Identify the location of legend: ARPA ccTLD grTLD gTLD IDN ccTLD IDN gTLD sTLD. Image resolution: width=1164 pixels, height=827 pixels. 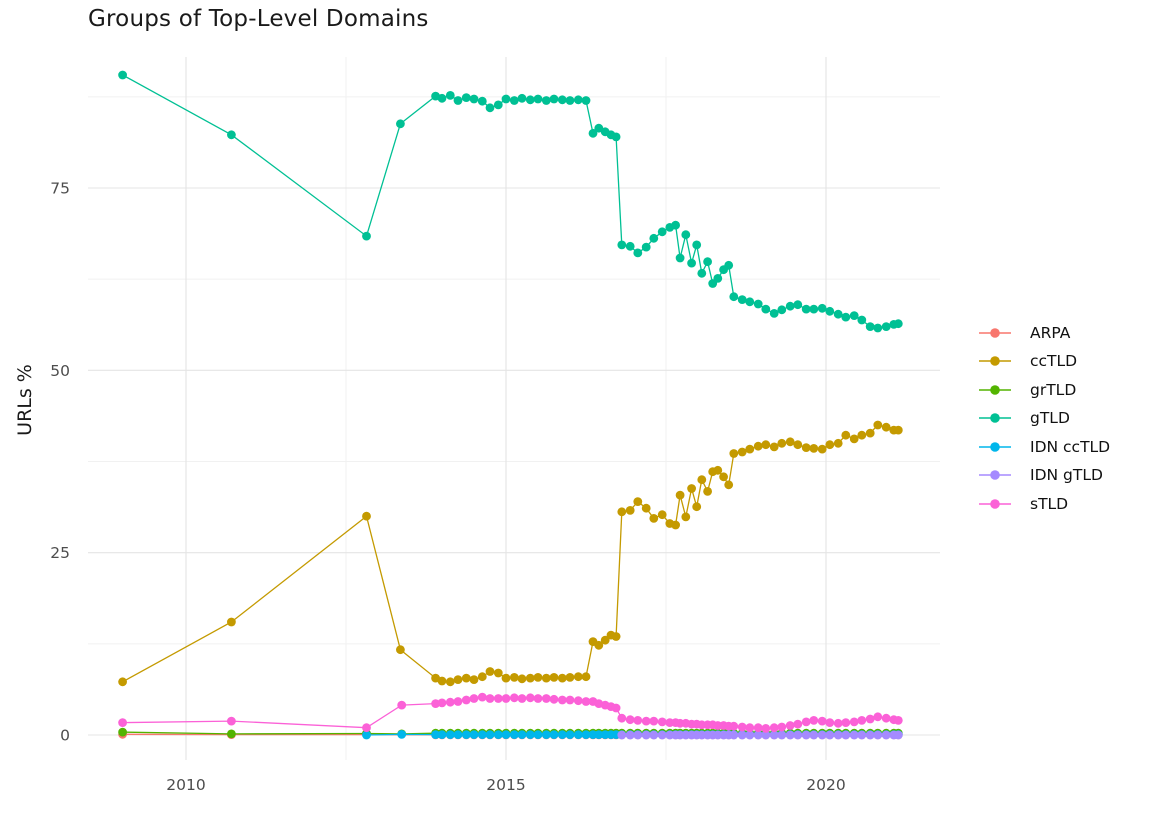
(1044, 418).